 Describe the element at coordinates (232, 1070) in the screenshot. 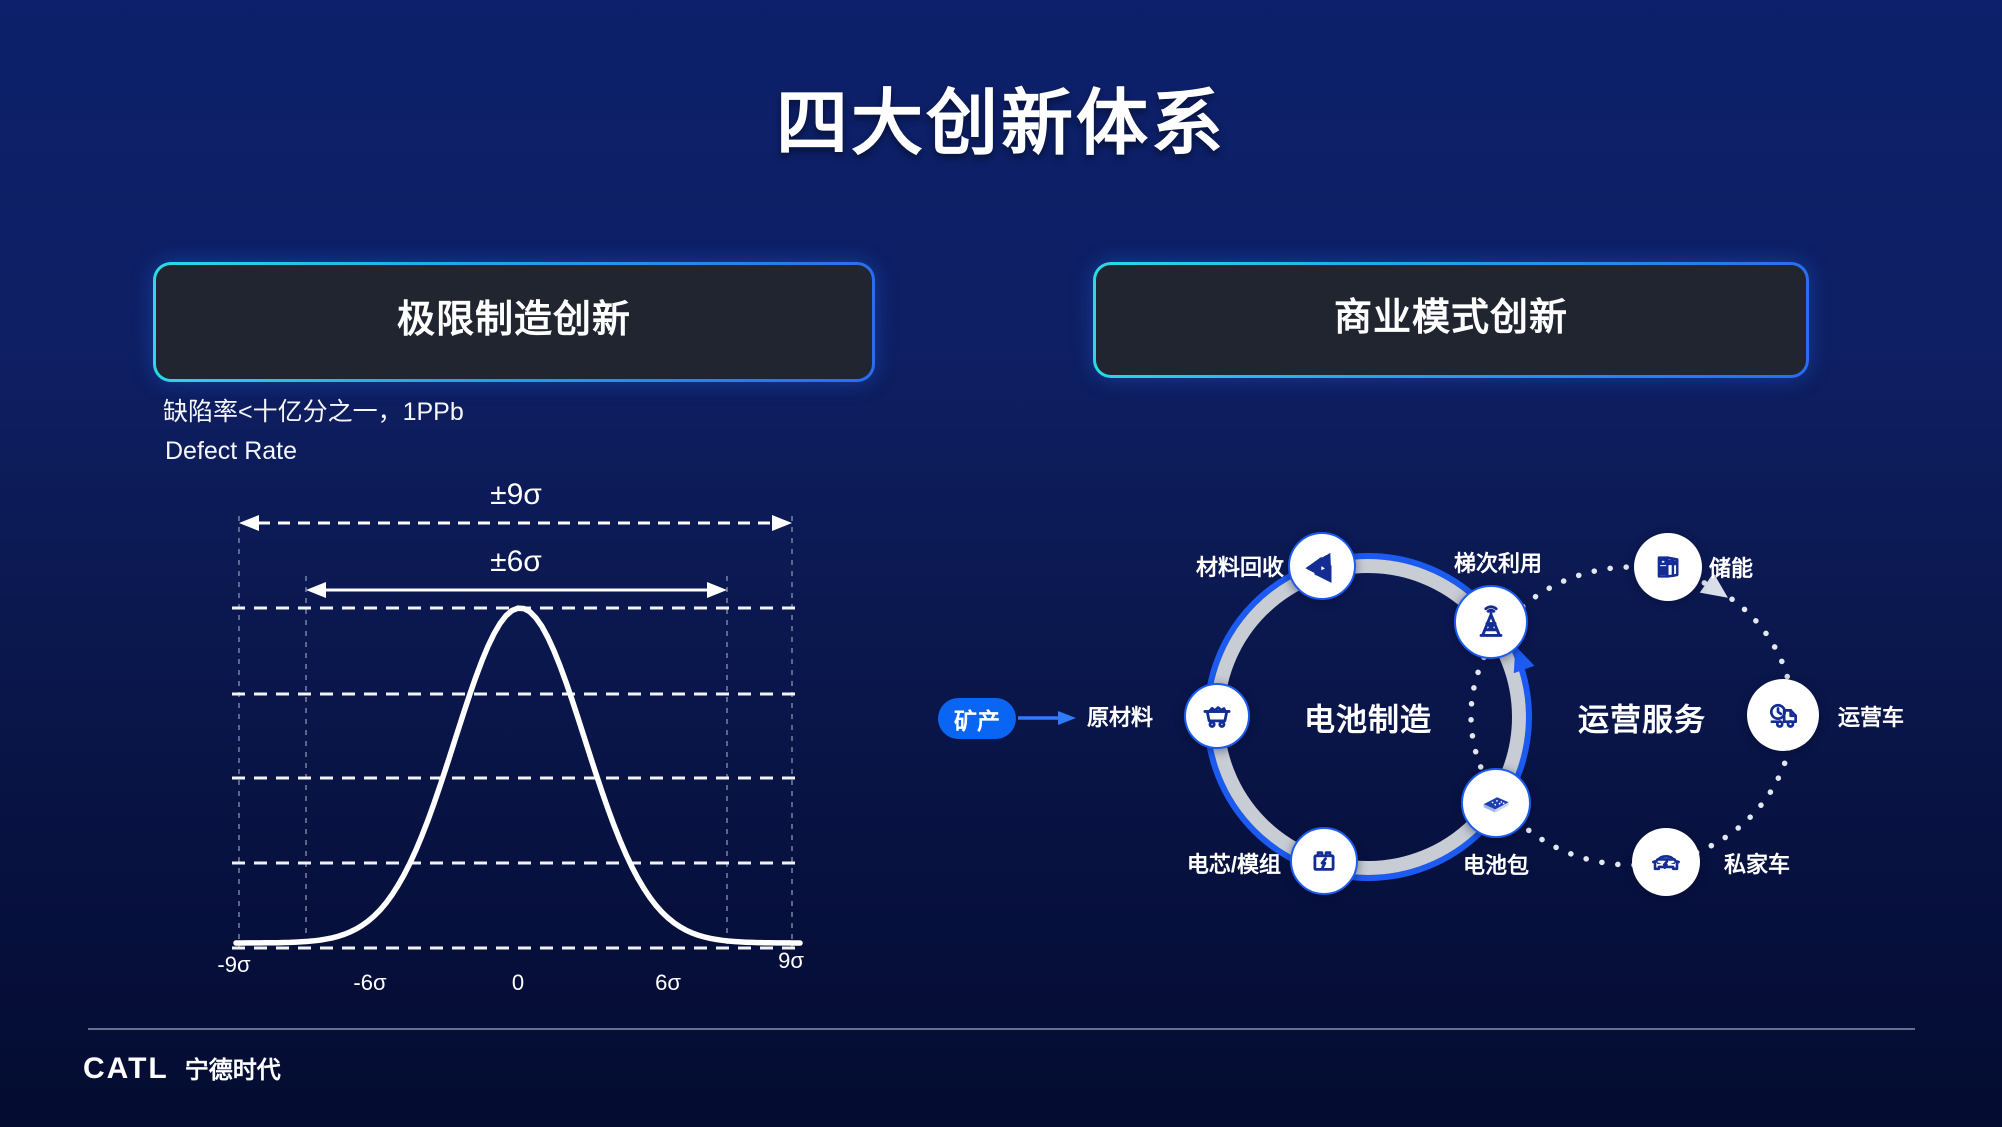

I see `brand-name: 宁德时代` at that location.